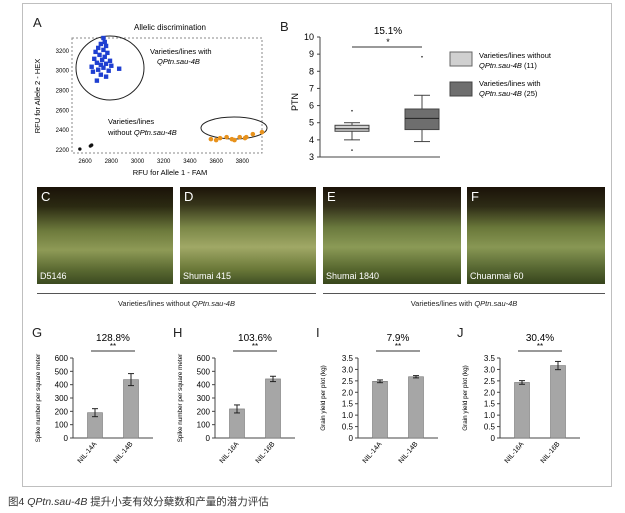 This screenshot has width=625, height=513. Describe the element at coordinates (234, 128) in the screenshot. I see `panel-a-ellipse-without` at that location.